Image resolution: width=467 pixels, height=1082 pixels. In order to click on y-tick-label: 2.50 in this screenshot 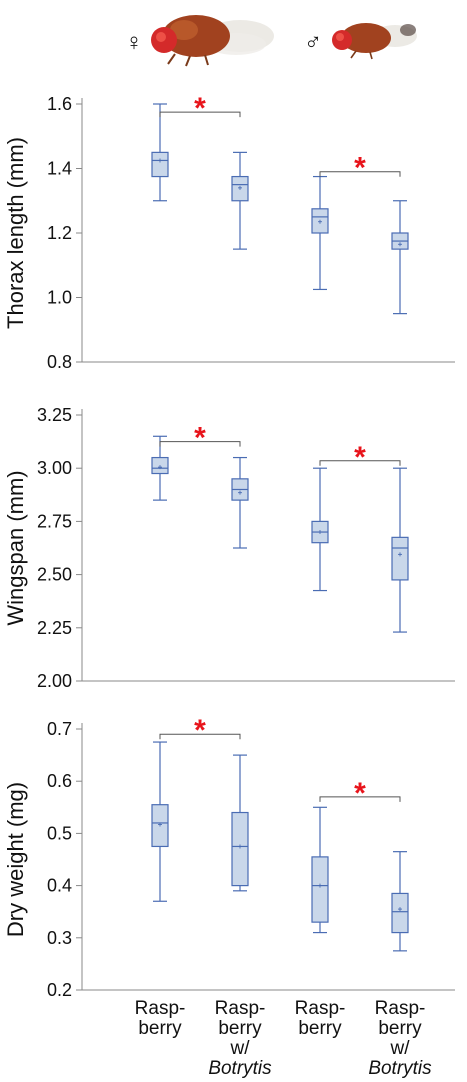, I will do `click(54, 575)`.